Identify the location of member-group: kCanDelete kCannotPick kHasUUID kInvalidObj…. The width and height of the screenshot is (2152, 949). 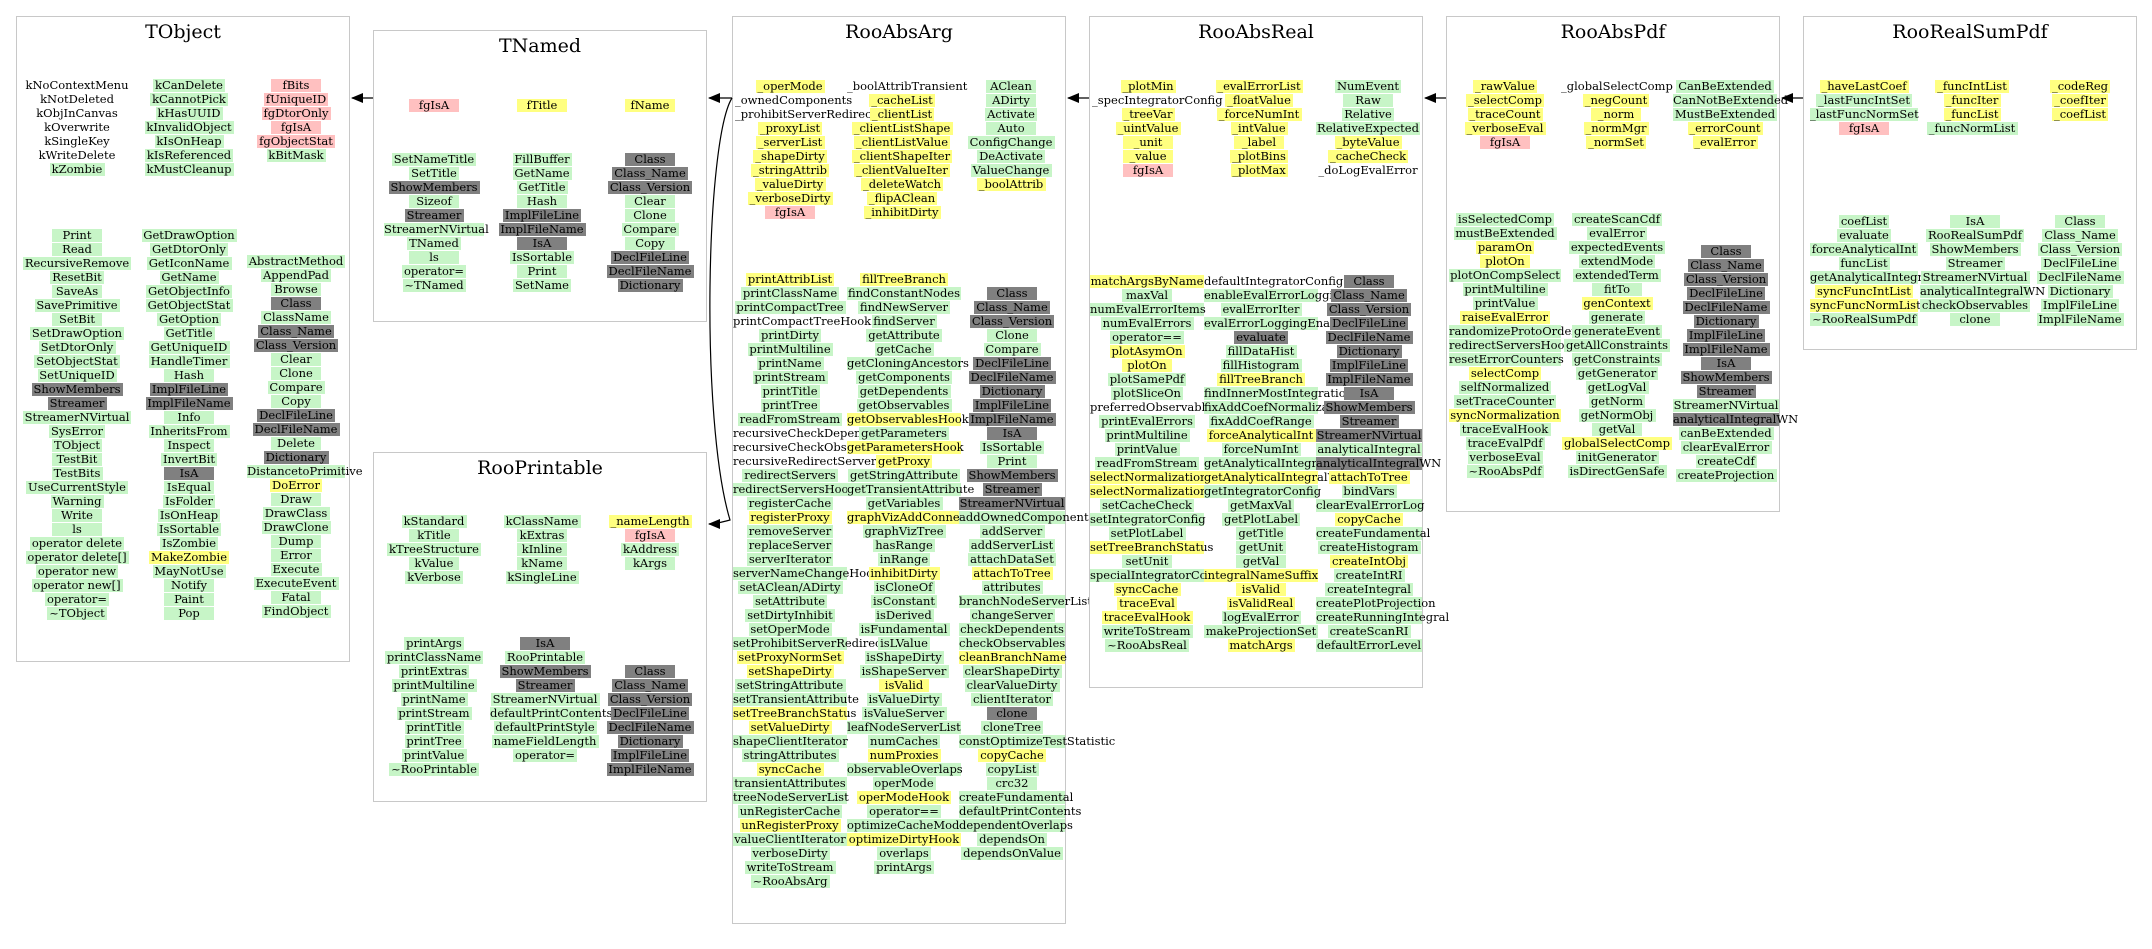
(189, 128).